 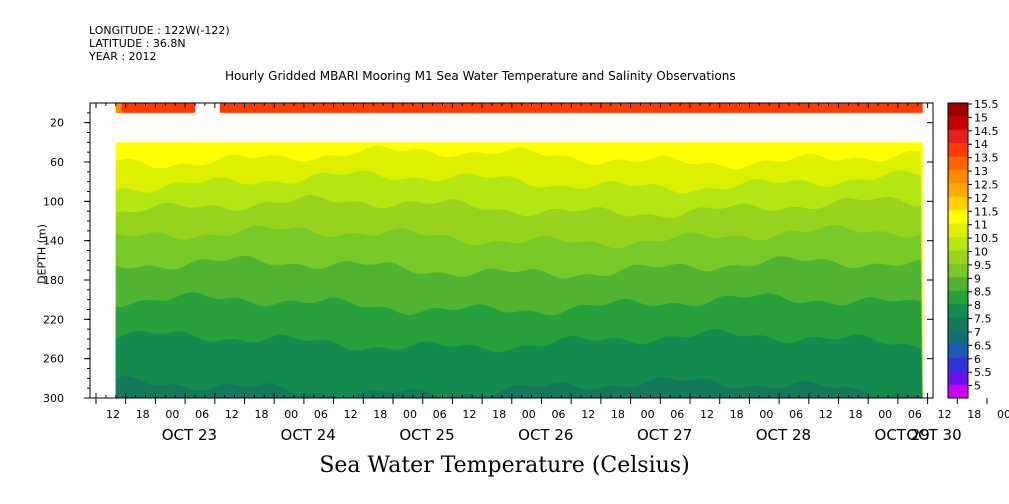 I want to click on colorbar-label: 7.5, so click(x=983, y=319).